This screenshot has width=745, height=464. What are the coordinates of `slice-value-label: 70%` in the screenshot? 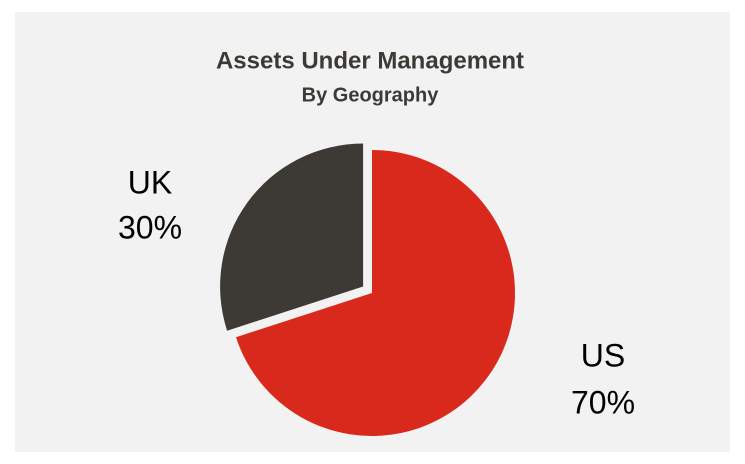 It's located at (603, 402).